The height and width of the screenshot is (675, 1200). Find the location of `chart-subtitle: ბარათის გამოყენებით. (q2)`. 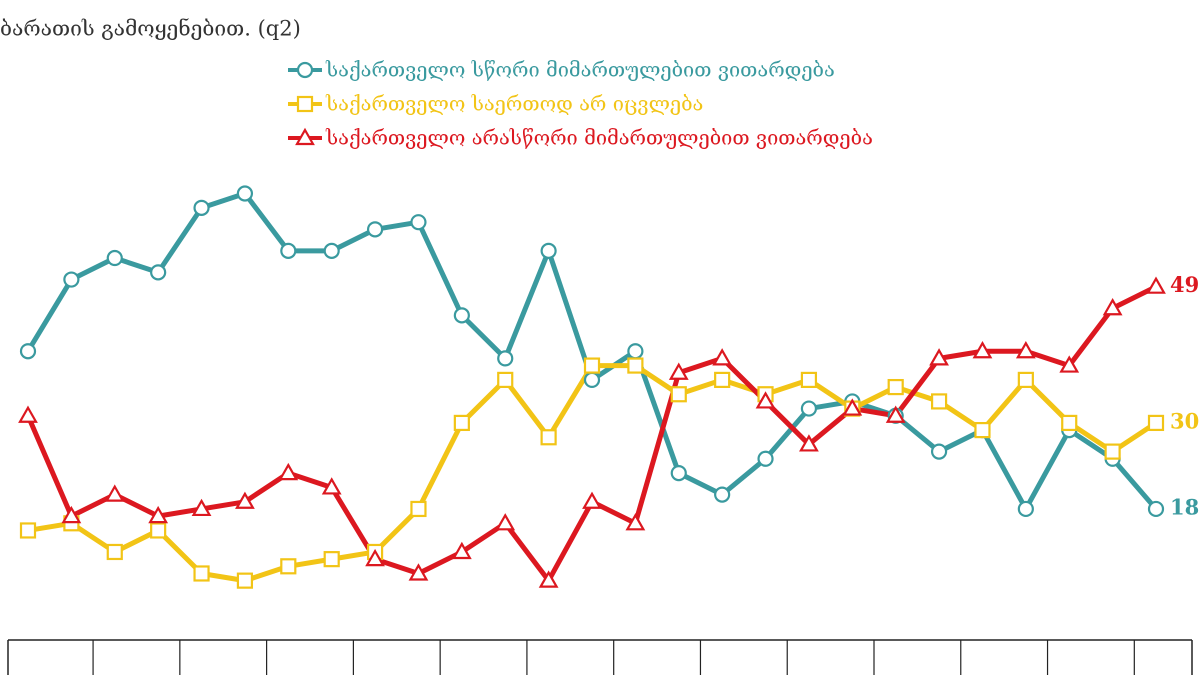

chart-subtitle: ბარათის გამოყენებით. (q2) is located at coordinates (150, 29).